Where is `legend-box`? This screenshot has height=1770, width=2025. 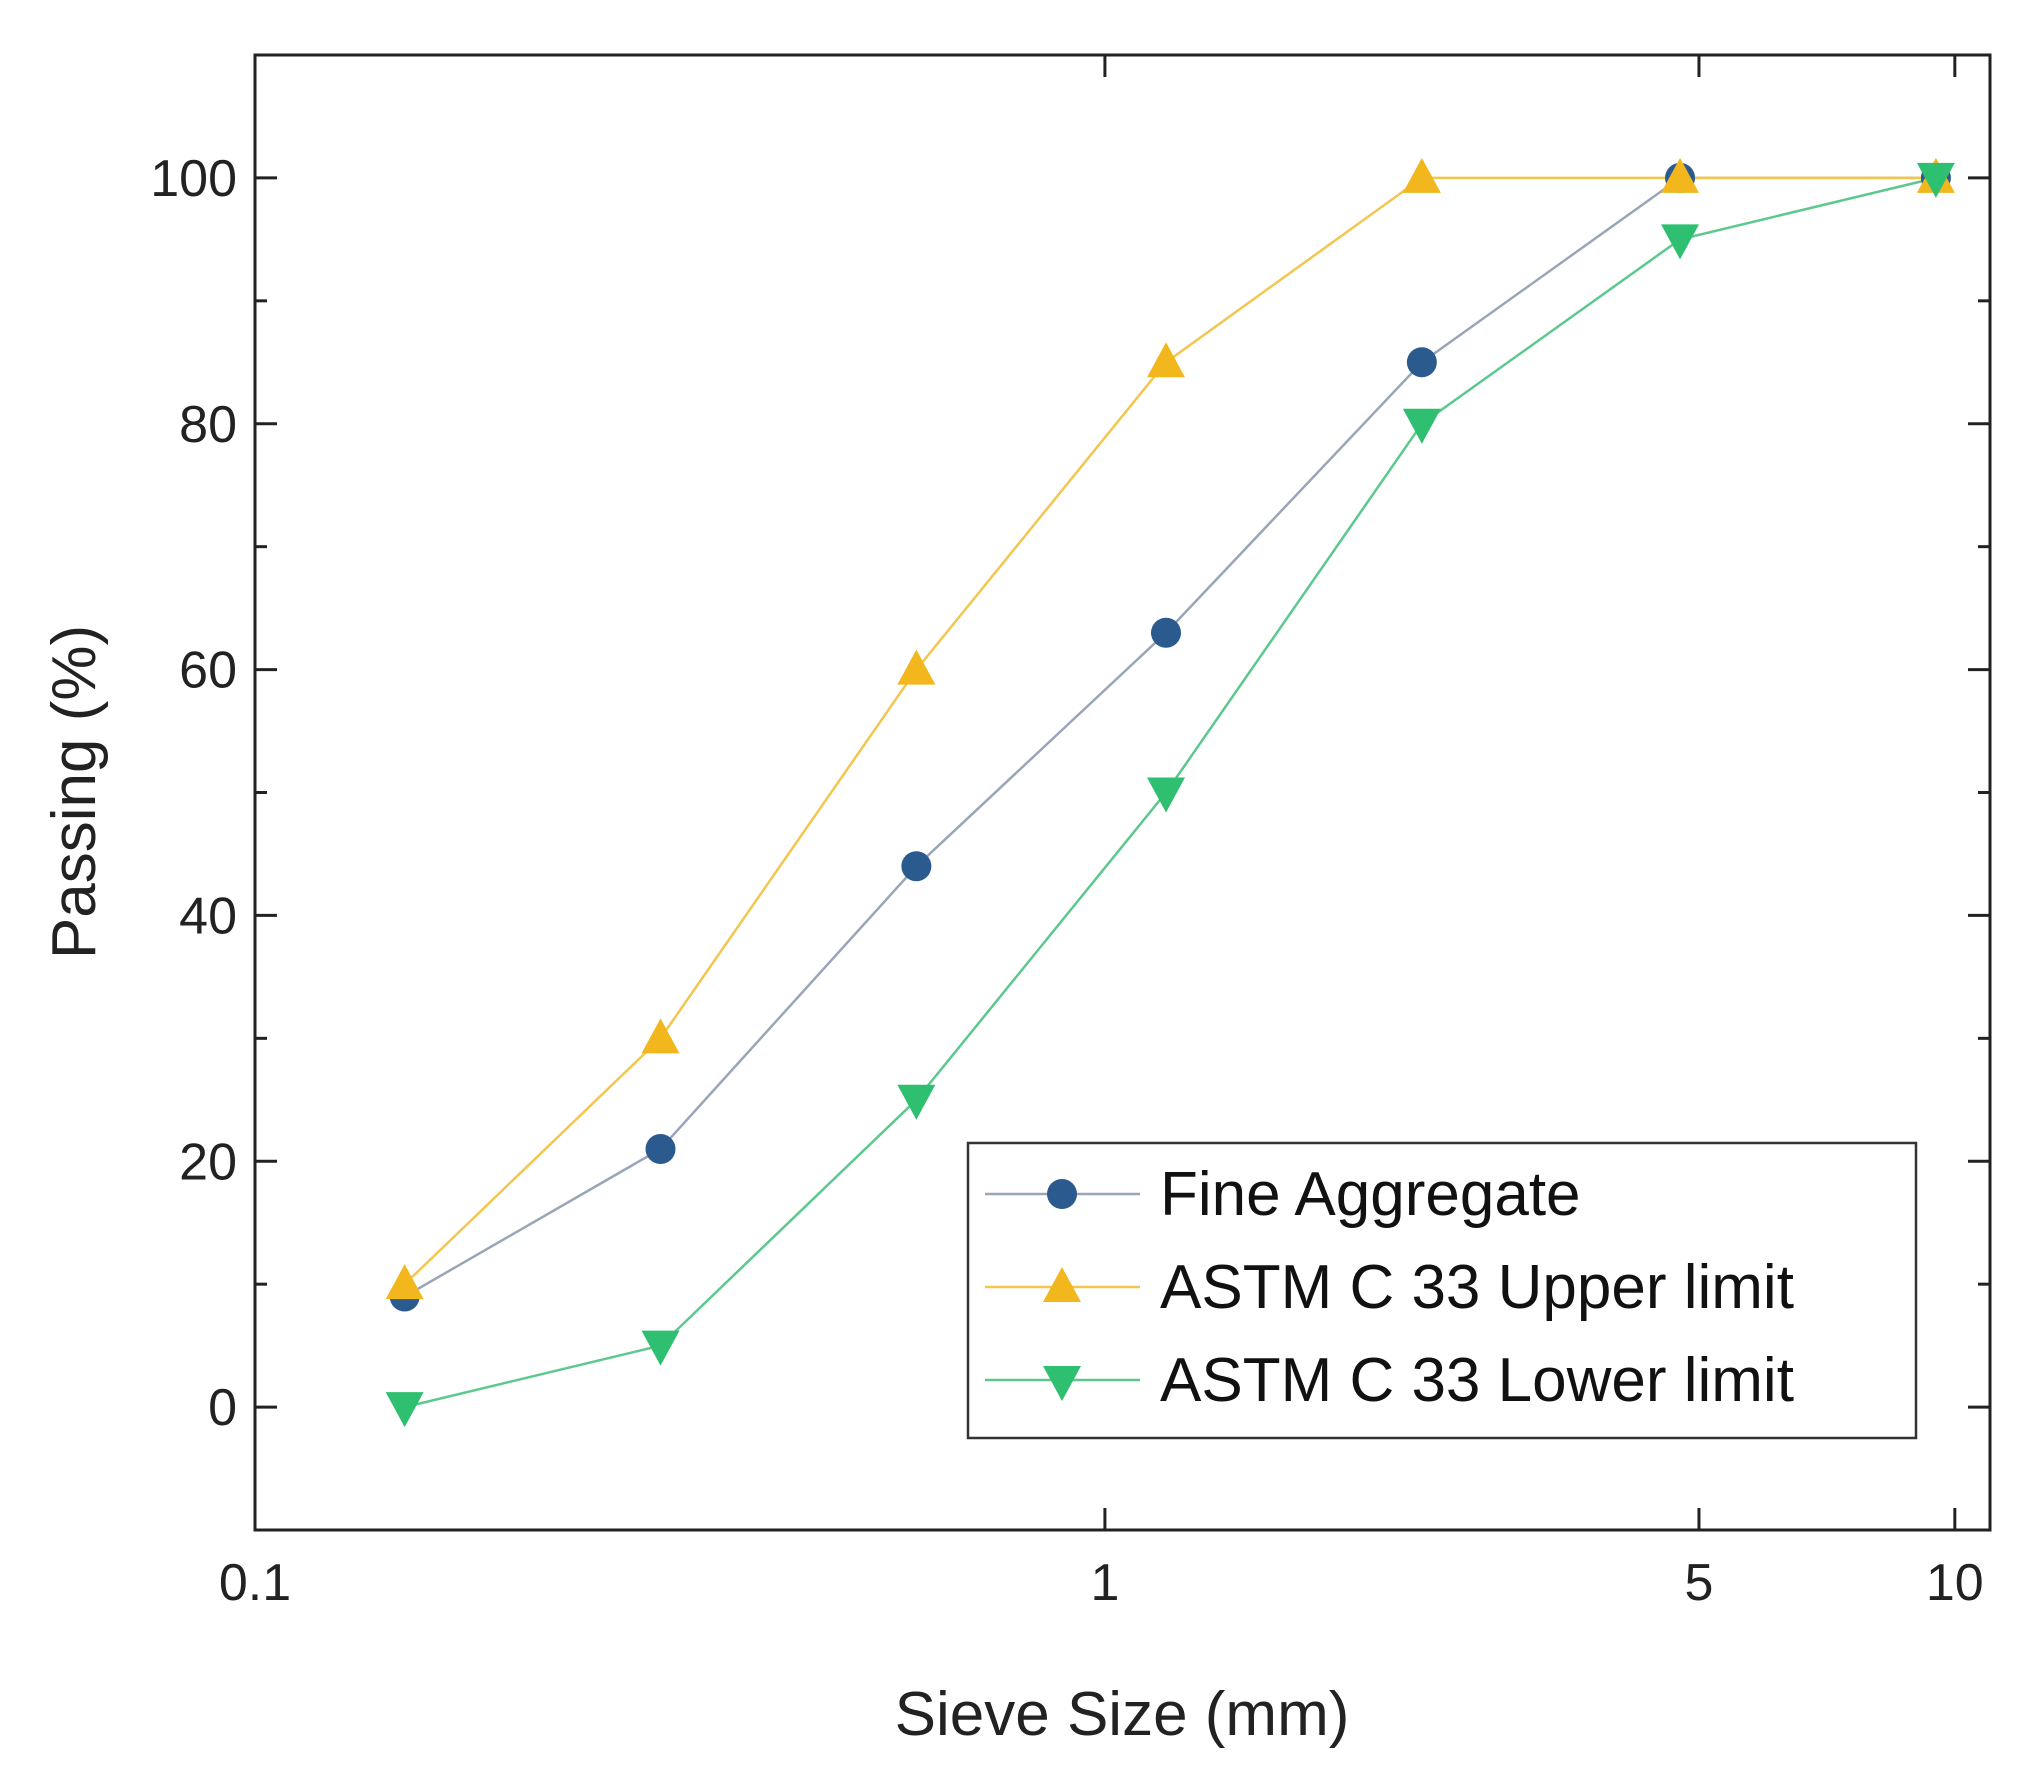
legend-box is located at coordinates (1442, 1290).